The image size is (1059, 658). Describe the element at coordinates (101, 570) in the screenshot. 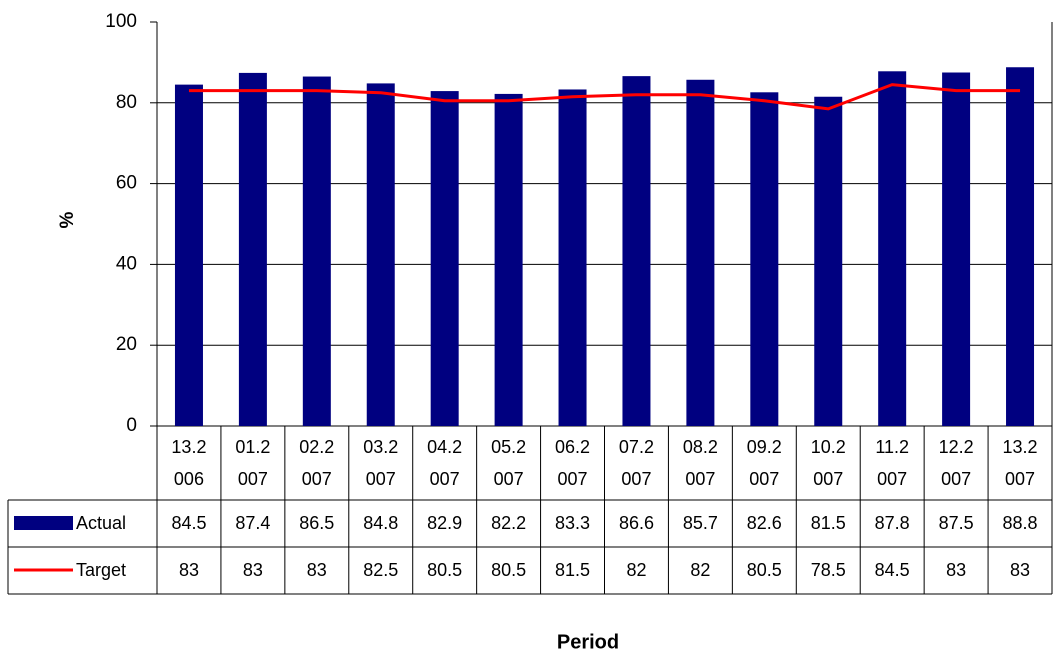

I see `legend-label: Target` at that location.